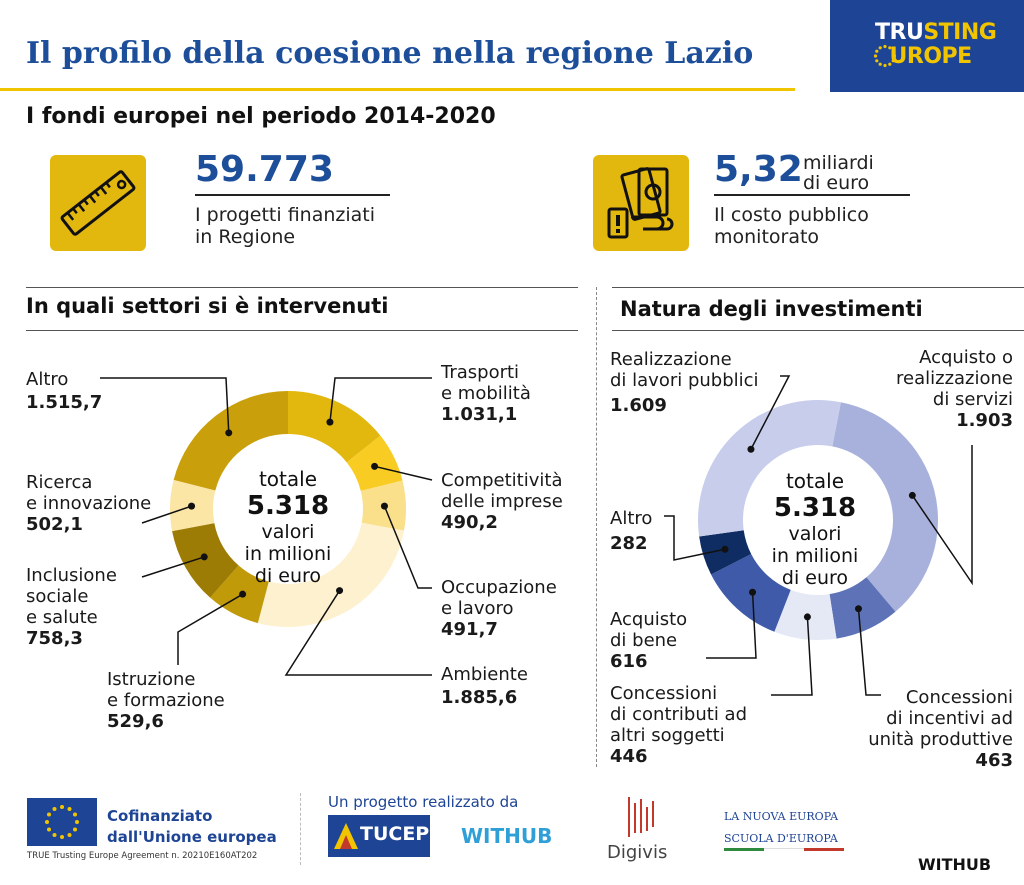 The image size is (1024, 885). Describe the element at coordinates (397, 89) in the screenshot. I see `title-underline` at that location.